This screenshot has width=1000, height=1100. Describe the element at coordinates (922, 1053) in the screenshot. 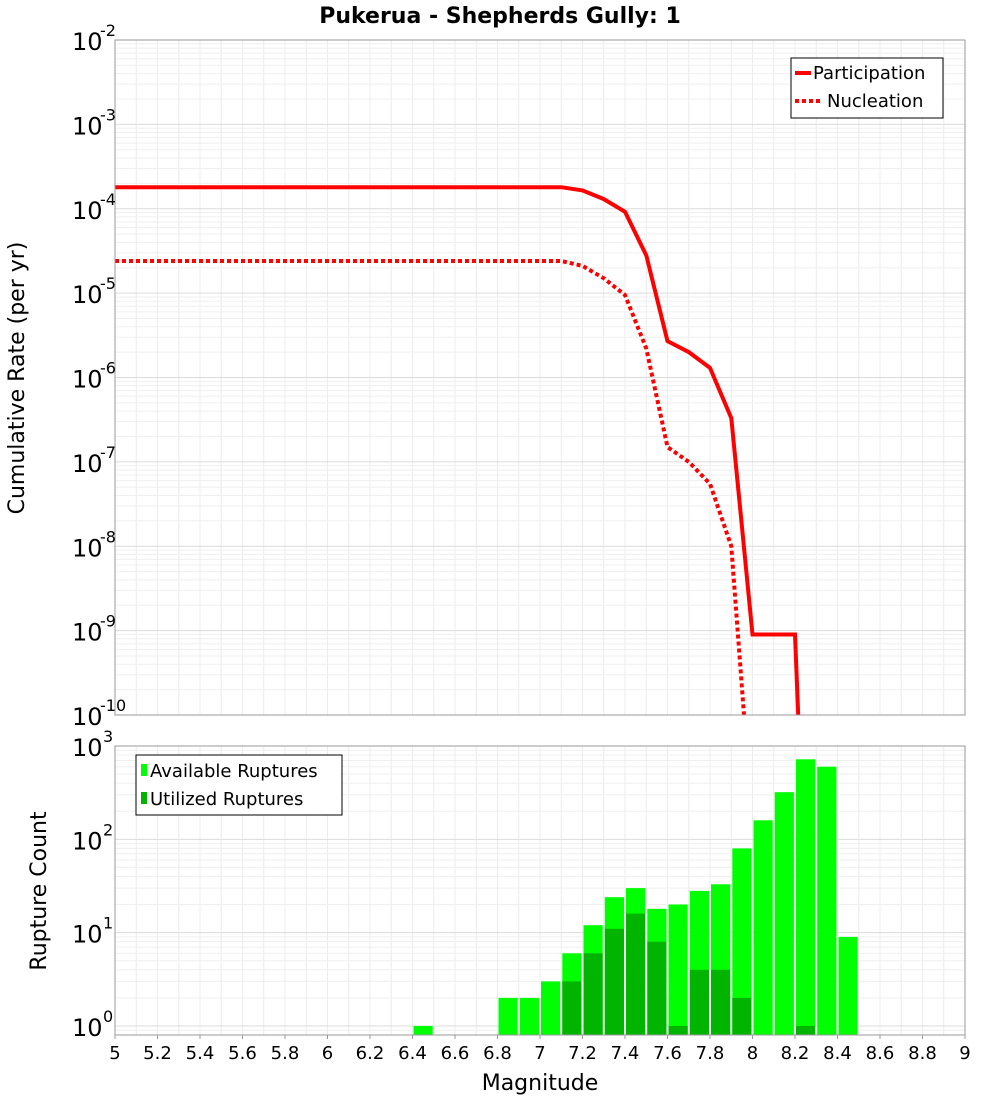

I see `x-tick-label: 8.8` at that location.